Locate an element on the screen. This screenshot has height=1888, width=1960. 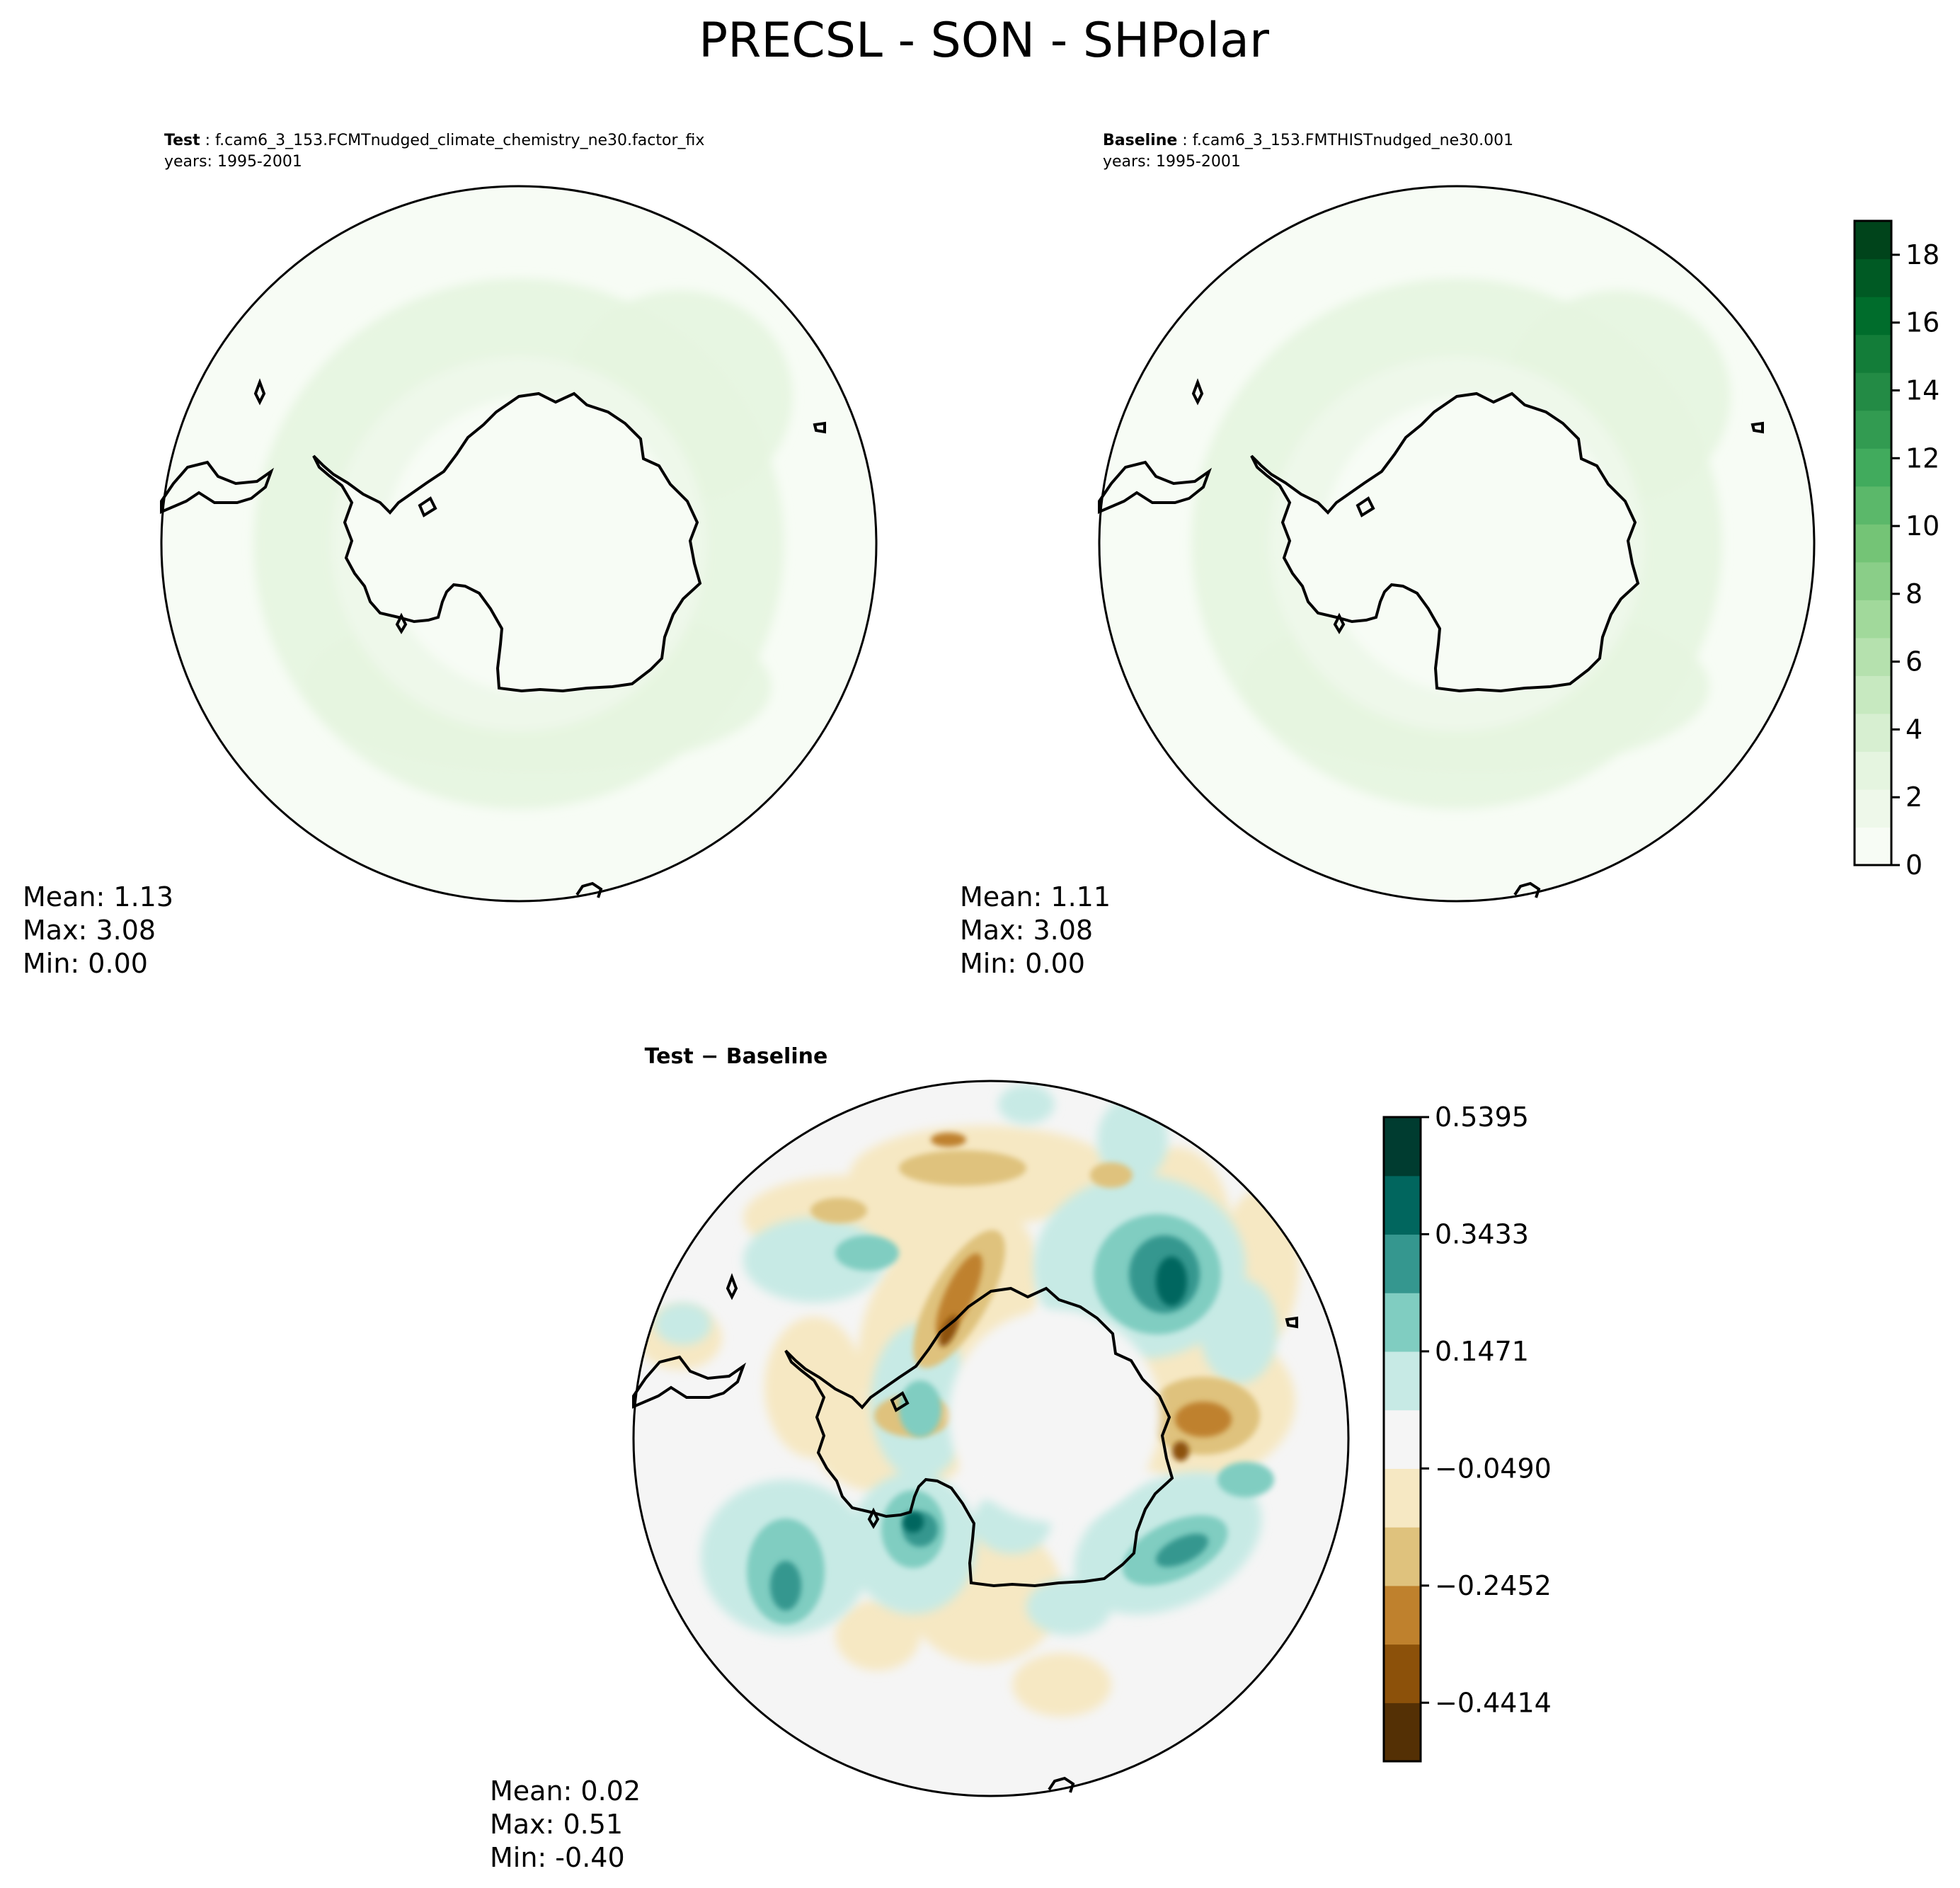
main-colorbar-frame is located at coordinates (1873, 543).